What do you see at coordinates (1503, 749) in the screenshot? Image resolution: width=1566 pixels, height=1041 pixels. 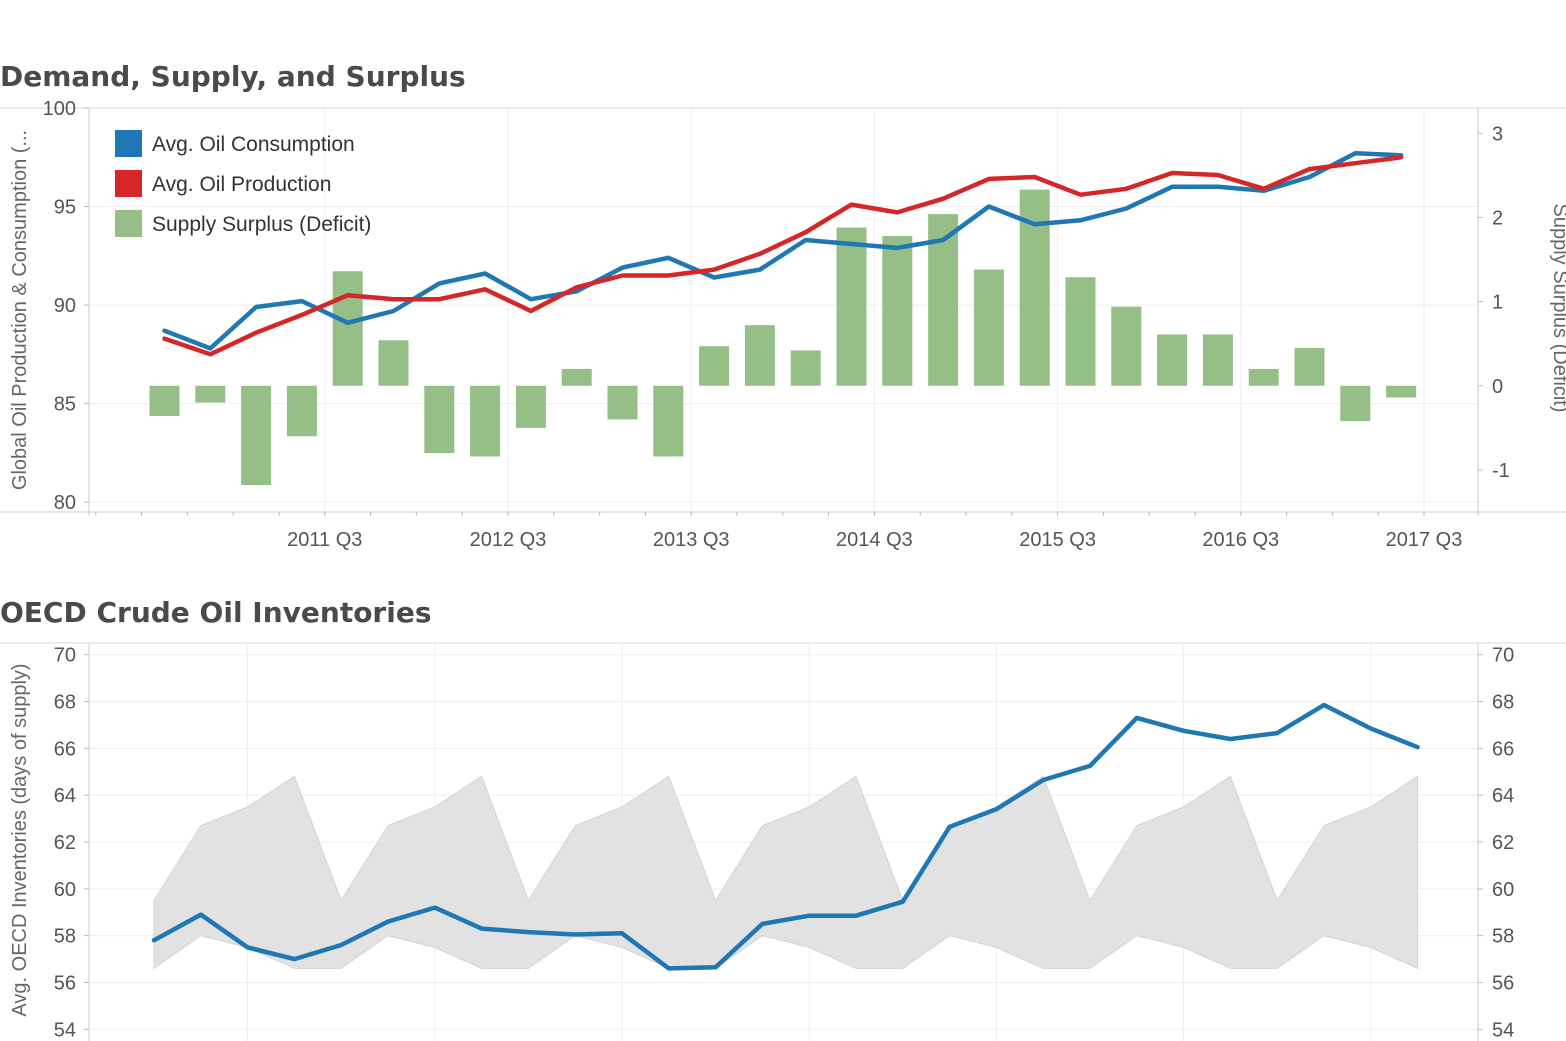 I see `chart2-ytick-right-label-66: 66` at bounding box center [1503, 749].